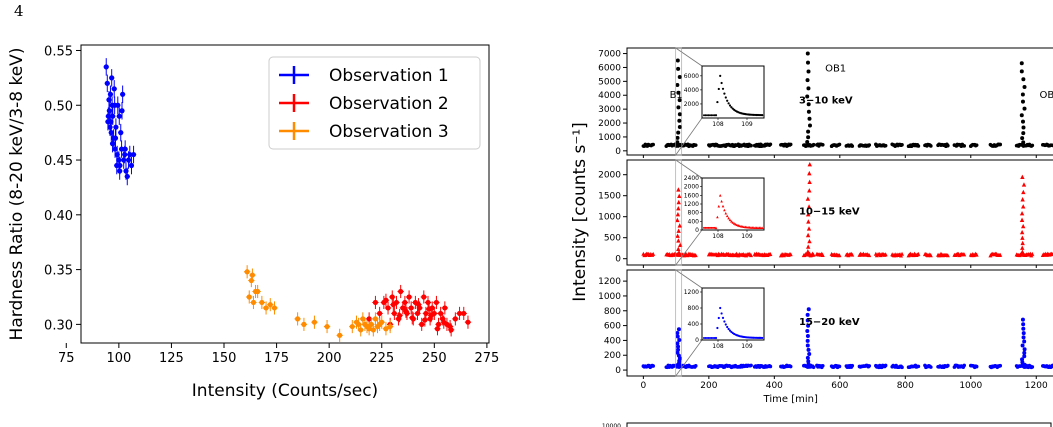 The height and width of the screenshot is (427, 1053). Describe the element at coordinates (58, 325) in the screenshot. I see `y-tick-label: 0.30` at that location.